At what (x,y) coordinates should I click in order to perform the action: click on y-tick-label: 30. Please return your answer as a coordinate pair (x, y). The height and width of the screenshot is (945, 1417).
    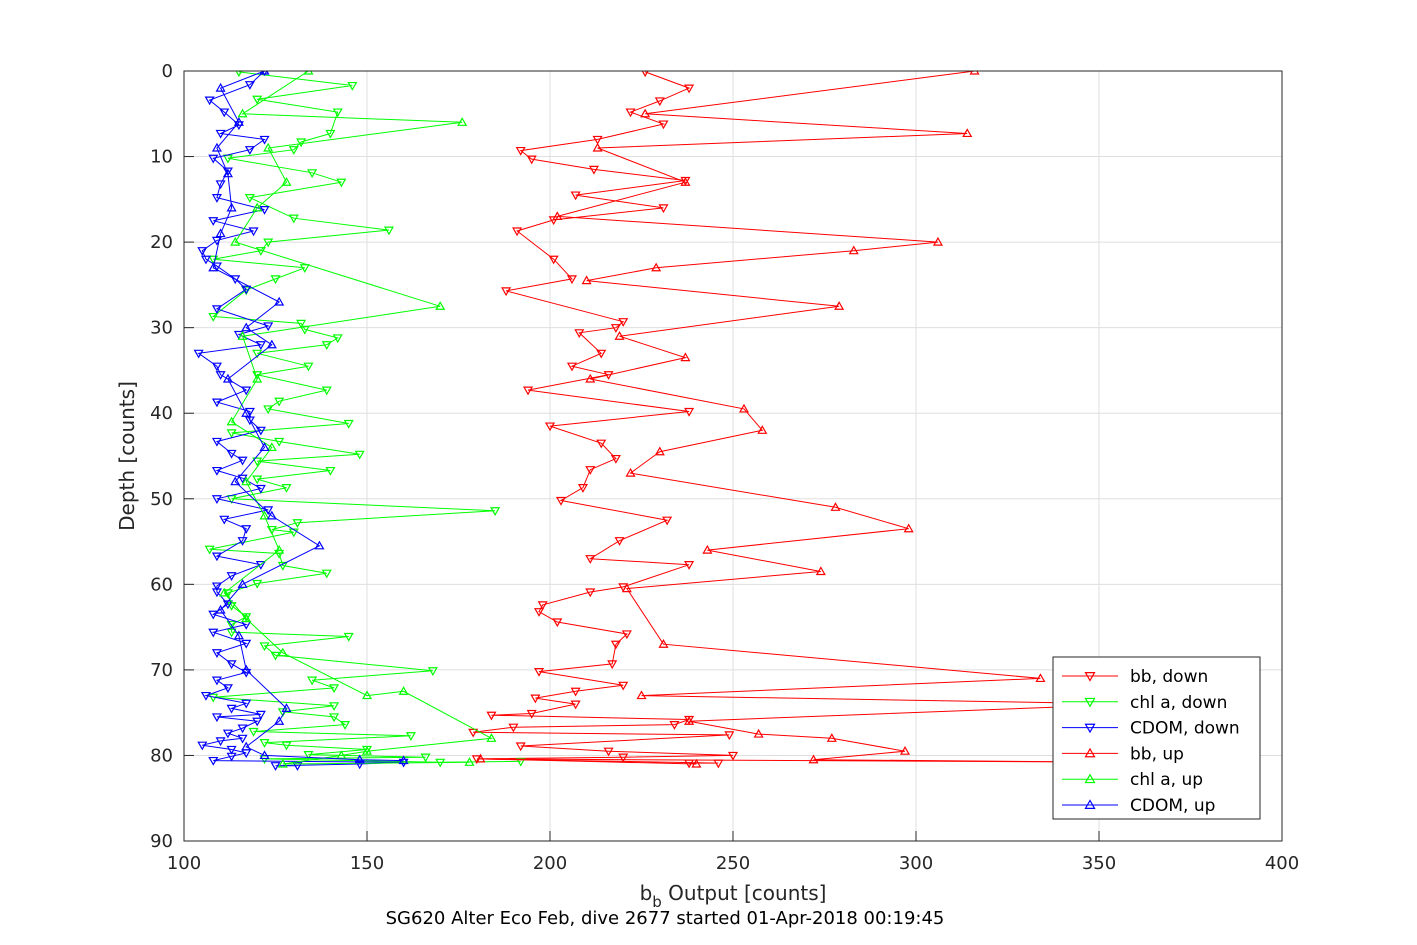
    Looking at the image, I should click on (161, 328).